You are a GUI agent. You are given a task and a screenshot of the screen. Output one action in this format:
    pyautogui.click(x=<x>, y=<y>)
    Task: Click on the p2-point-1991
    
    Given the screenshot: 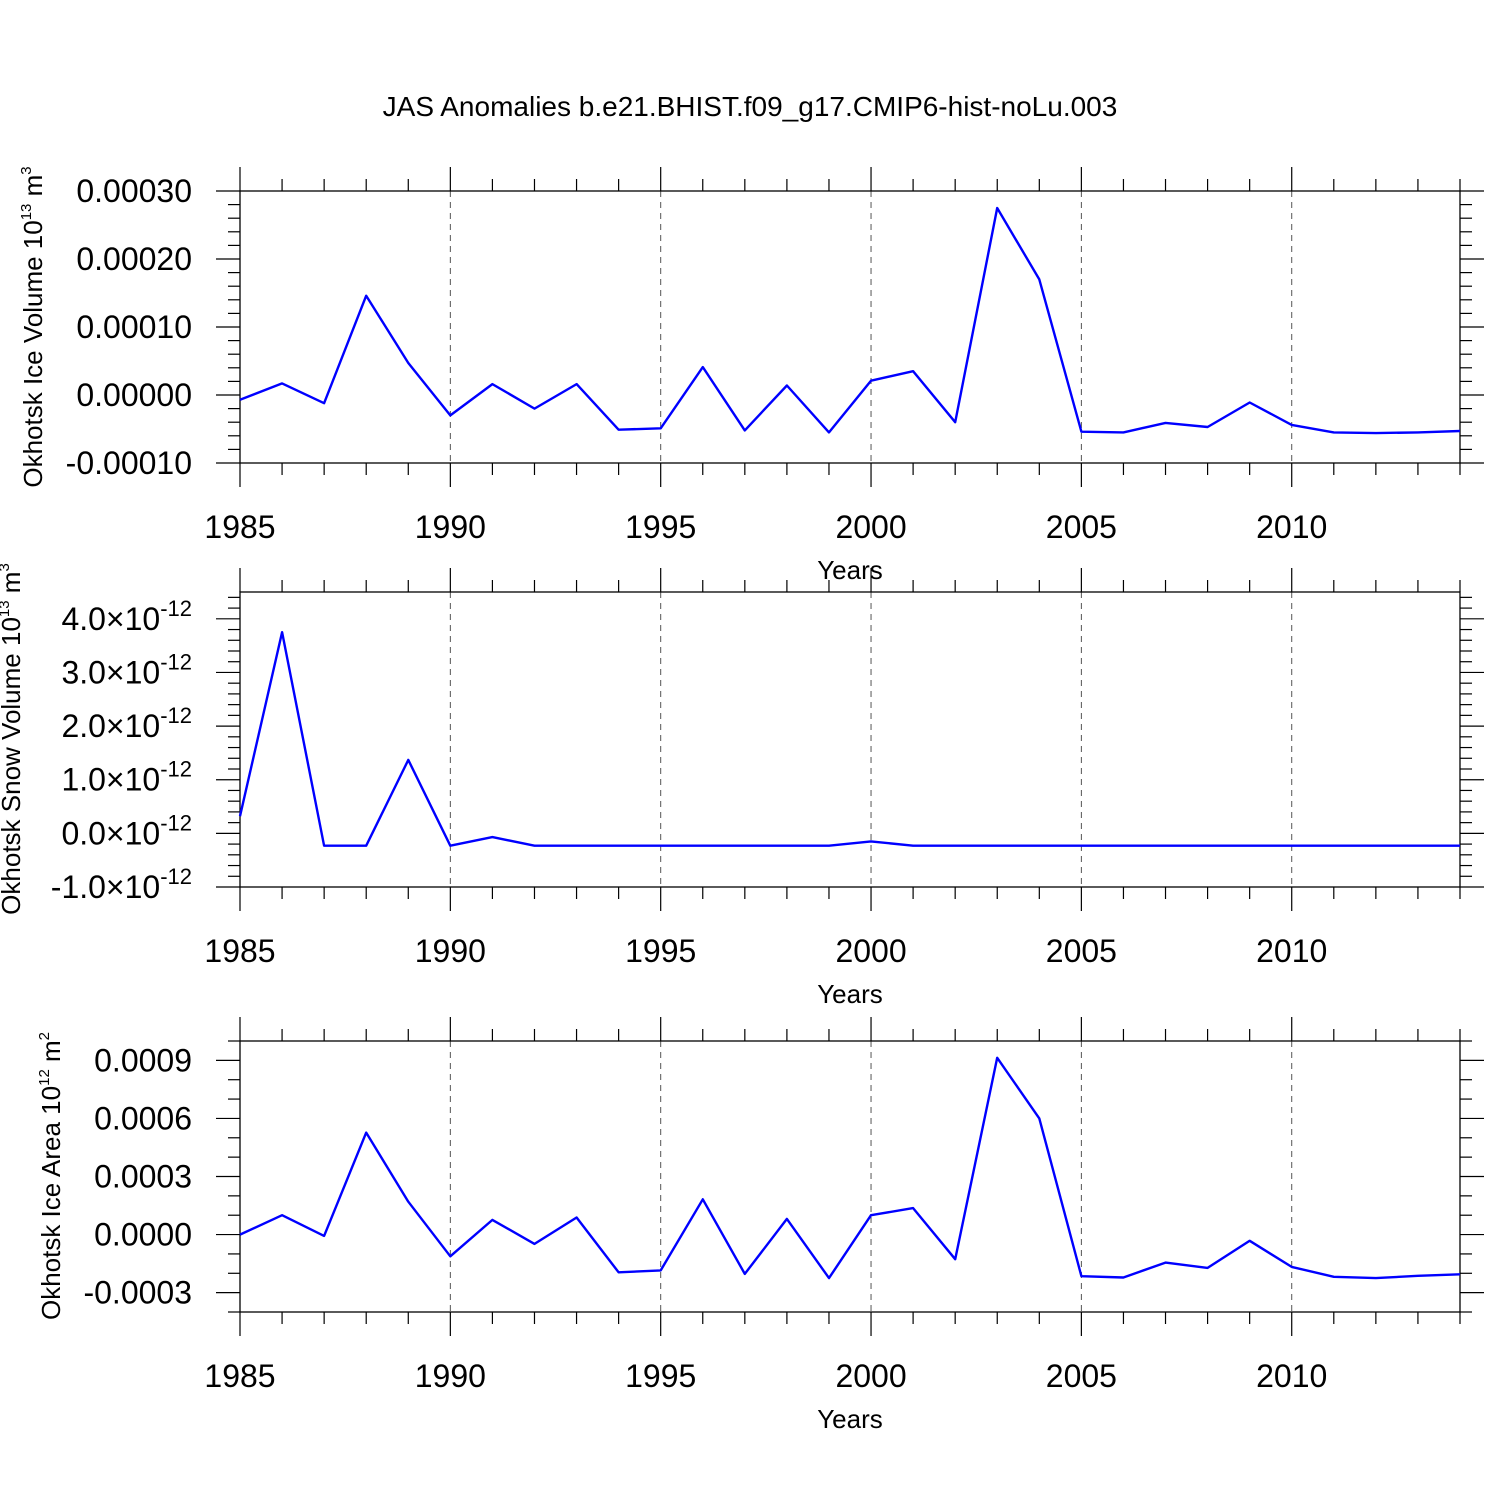 What is the action you would take?
    pyautogui.click(x=492, y=837)
    